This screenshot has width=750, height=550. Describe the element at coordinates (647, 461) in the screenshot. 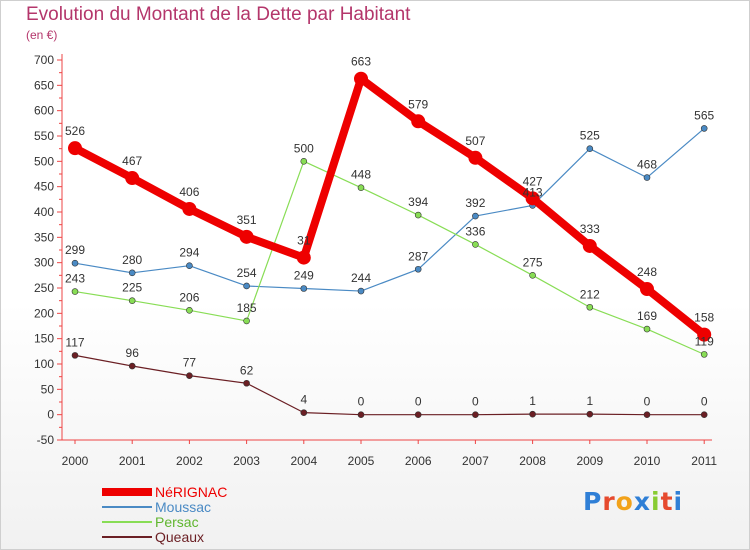

I see `x-tick-label: 2010` at that location.